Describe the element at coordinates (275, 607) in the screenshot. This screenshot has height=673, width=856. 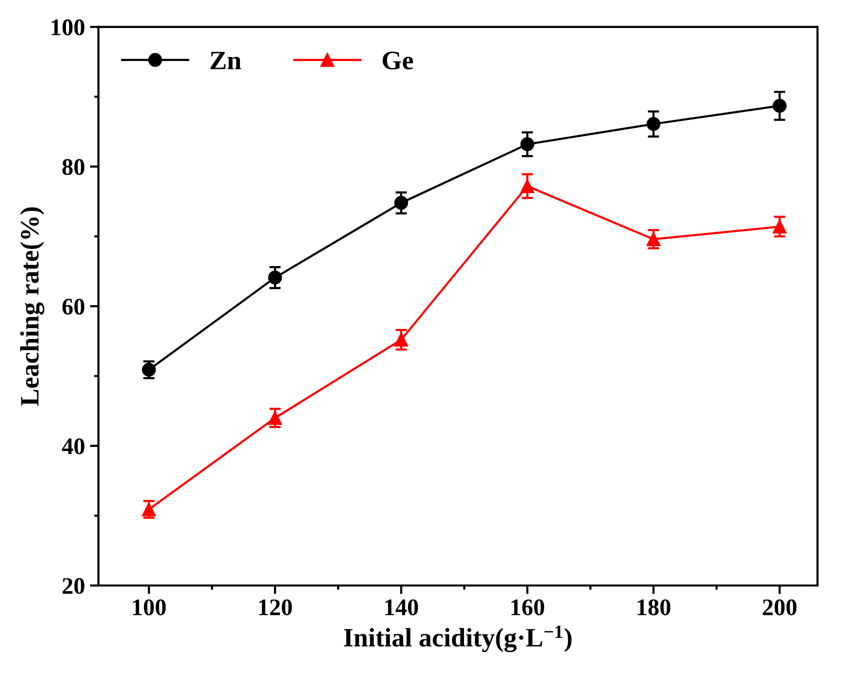
I see `x-tick-label: 120` at that location.